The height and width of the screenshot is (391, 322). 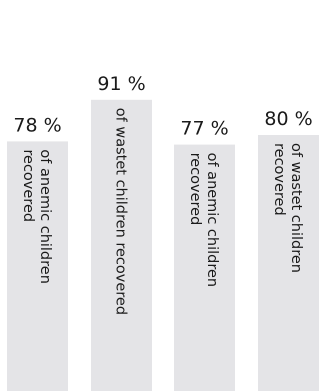 What do you see at coordinates (296, 208) in the screenshot?
I see `category-label-4-line-1: of wastet children` at bounding box center [296, 208].